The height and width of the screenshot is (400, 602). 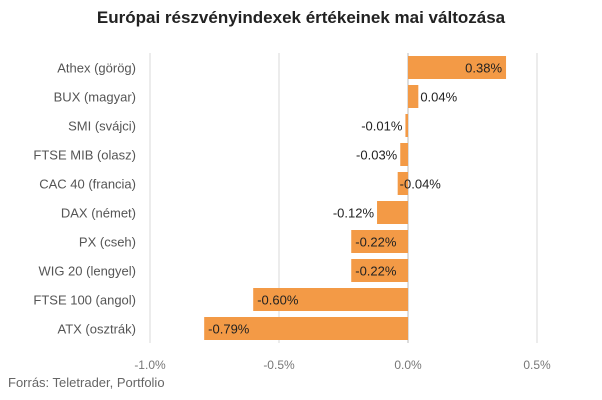 What do you see at coordinates (87, 271) in the screenshot?
I see `category-label: WIG 20 (lengyel)` at bounding box center [87, 271].